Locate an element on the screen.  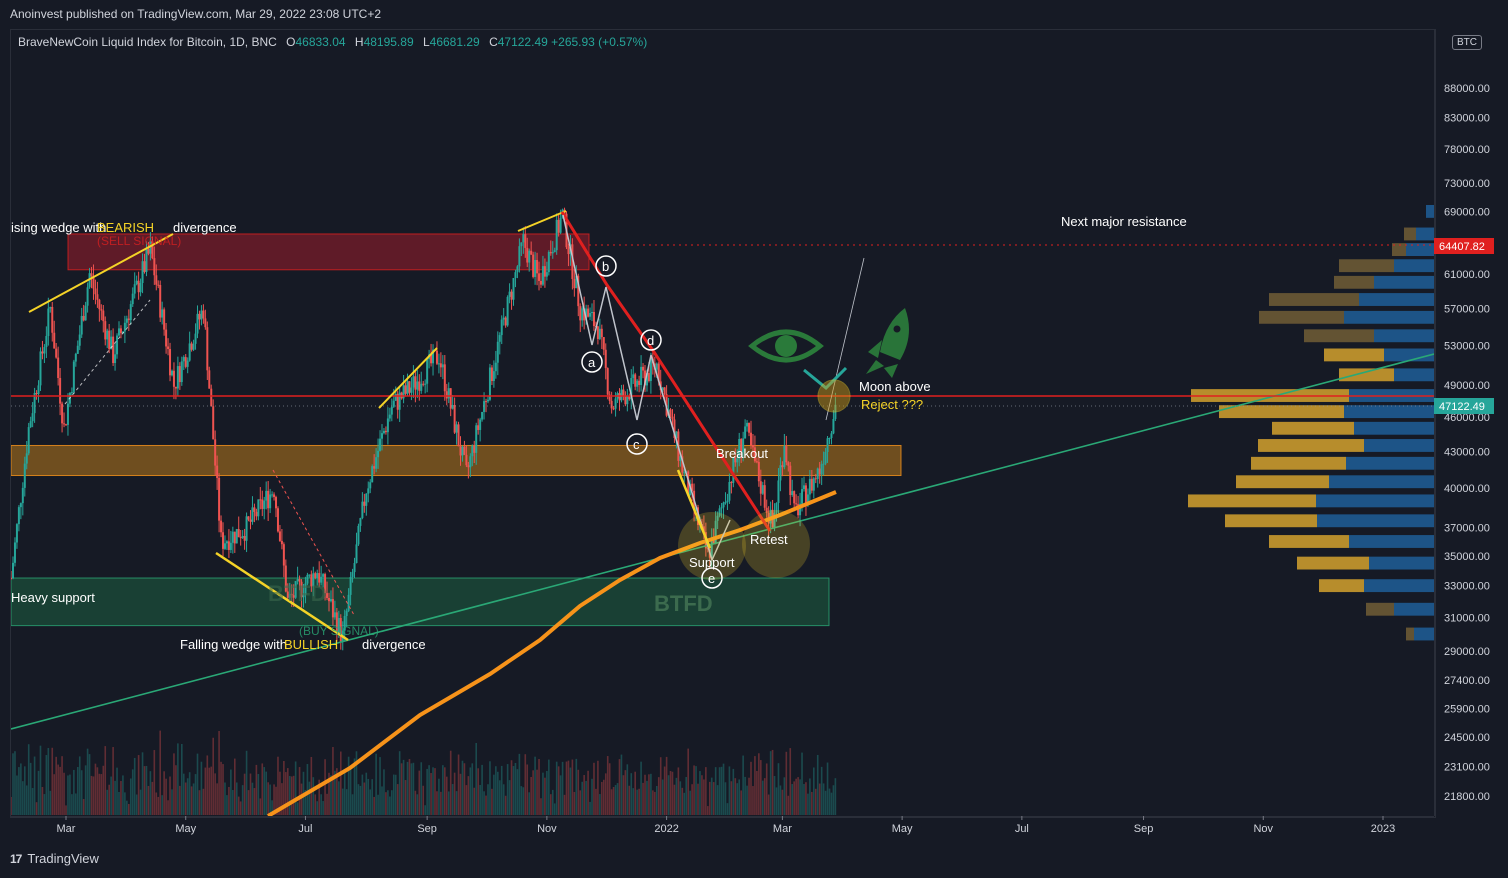
low-label: L is located at coordinates (426, 42).